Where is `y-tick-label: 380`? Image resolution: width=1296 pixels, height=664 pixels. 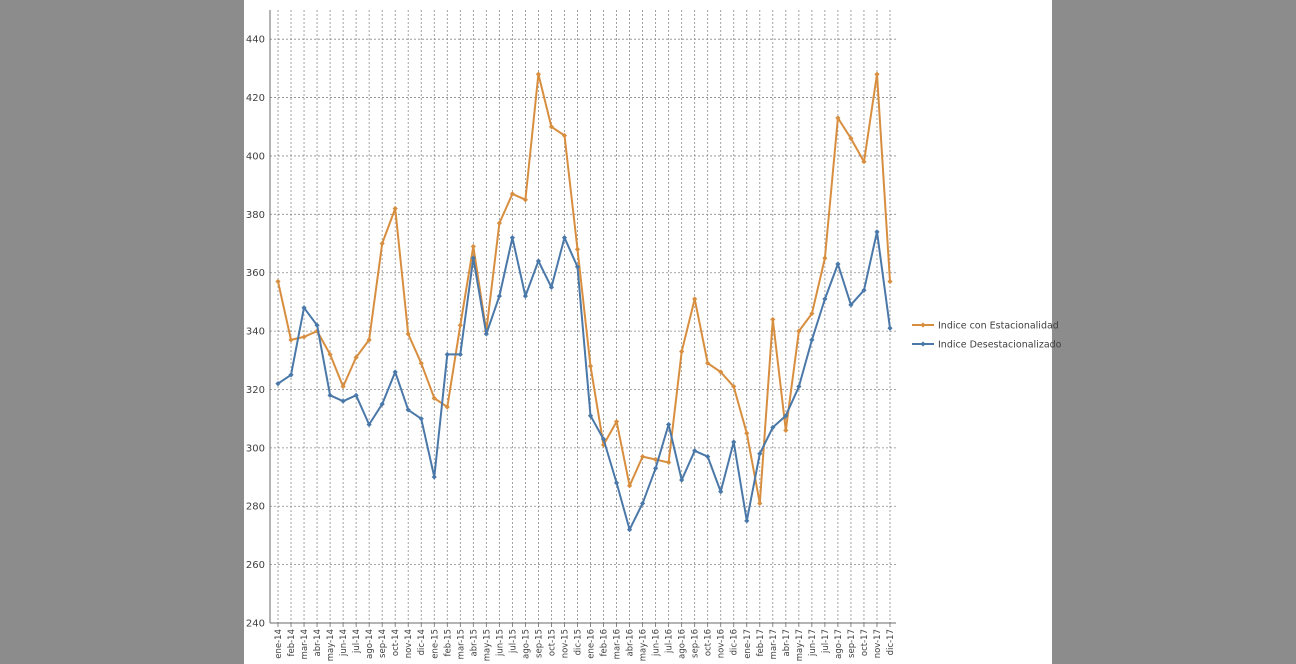 y-tick-label: 380 is located at coordinates (255, 215).